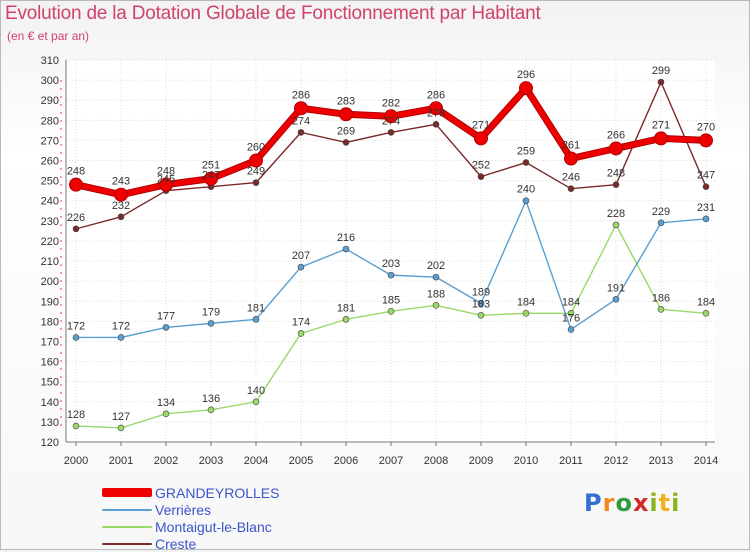 This screenshot has height=552, width=750. Describe the element at coordinates (50, 162) in the screenshot. I see `y-tick-label: 260` at that location.